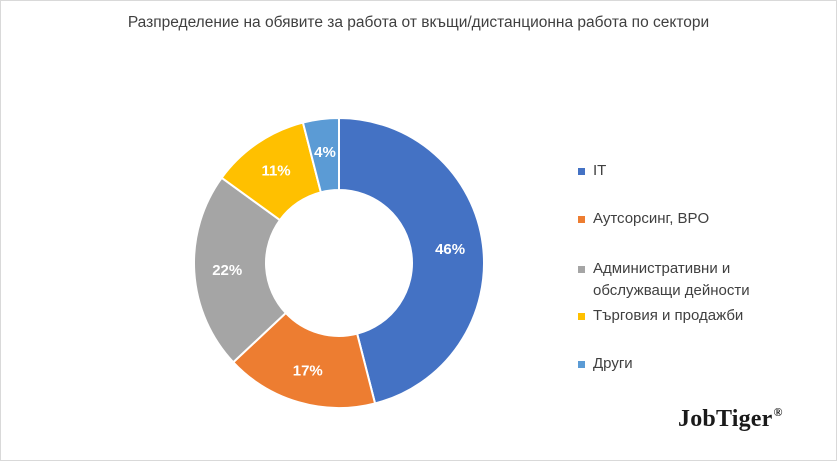 The height and width of the screenshot is (461, 837). What do you see at coordinates (662, 268) in the screenshot?
I see `legend-label-line: Административни и` at bounding box center [662, 268].